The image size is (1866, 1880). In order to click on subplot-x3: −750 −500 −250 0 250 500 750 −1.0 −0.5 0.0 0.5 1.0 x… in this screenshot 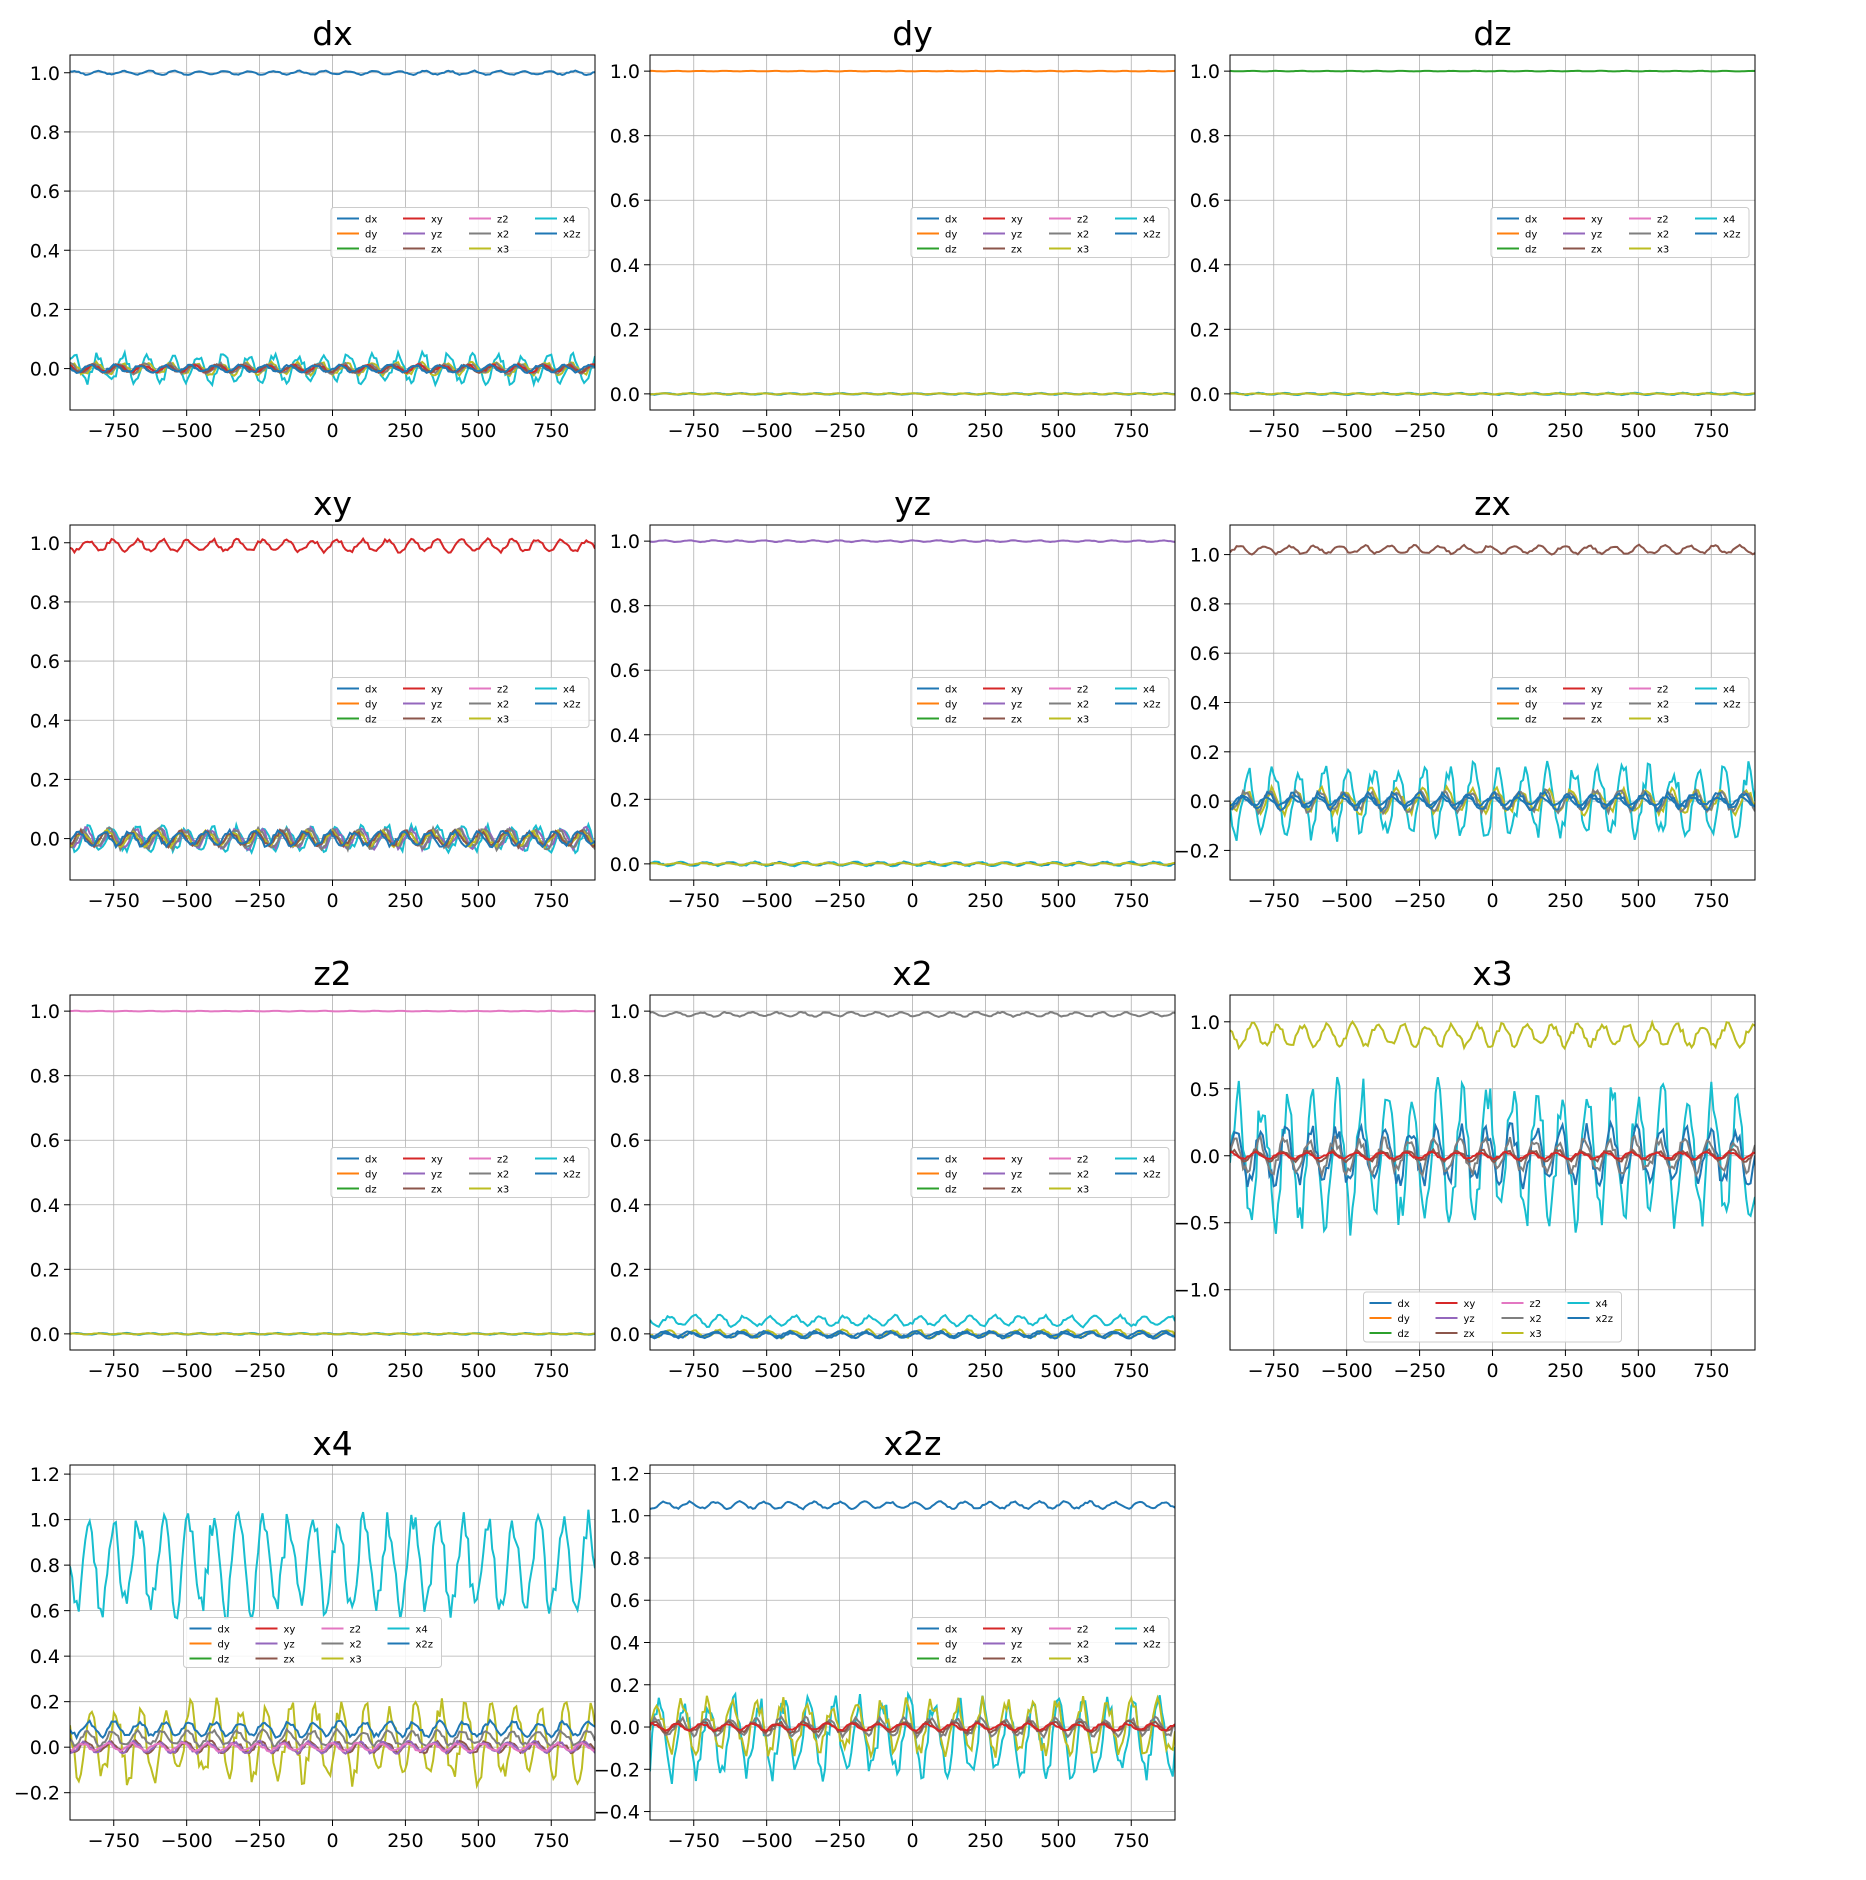, I will do `click(1465, 1168)`.